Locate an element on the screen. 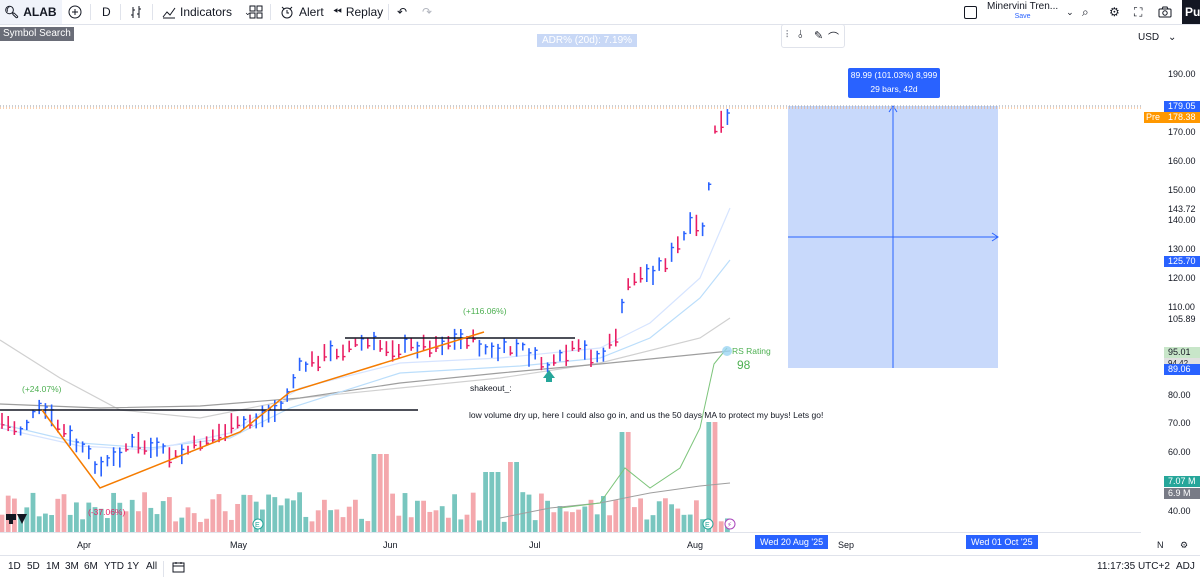 Image resolution: width=1200 pixels, height=581 pixels. settings-button: ⚙ is located at coordinates (1114, 12).